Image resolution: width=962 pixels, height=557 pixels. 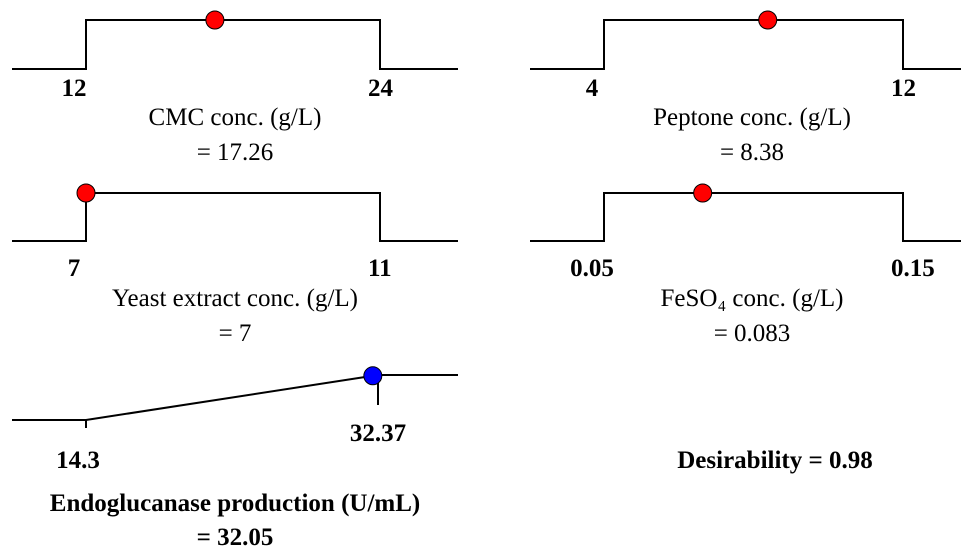 What do you see at coordinates (752, 333) in the screenshot?
I see `value-label: = 0.083` at bounding box center [752, 333].